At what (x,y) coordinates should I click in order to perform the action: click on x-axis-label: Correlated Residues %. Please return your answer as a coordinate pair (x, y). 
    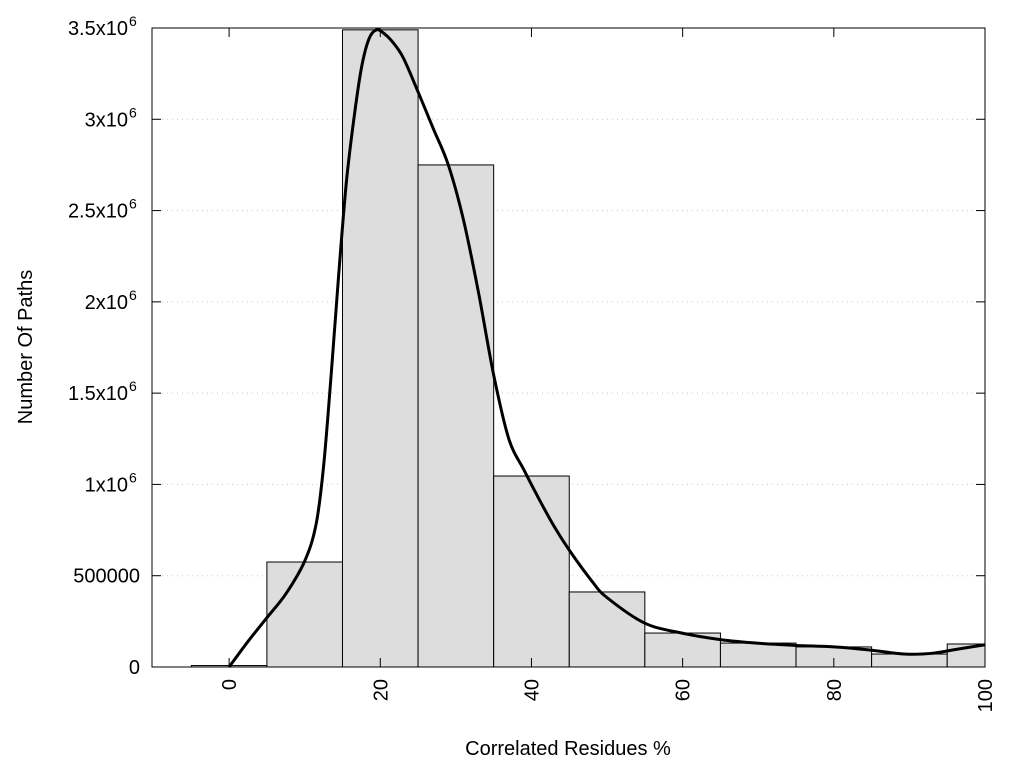
    Looking at the image, I should click on (568, 749).